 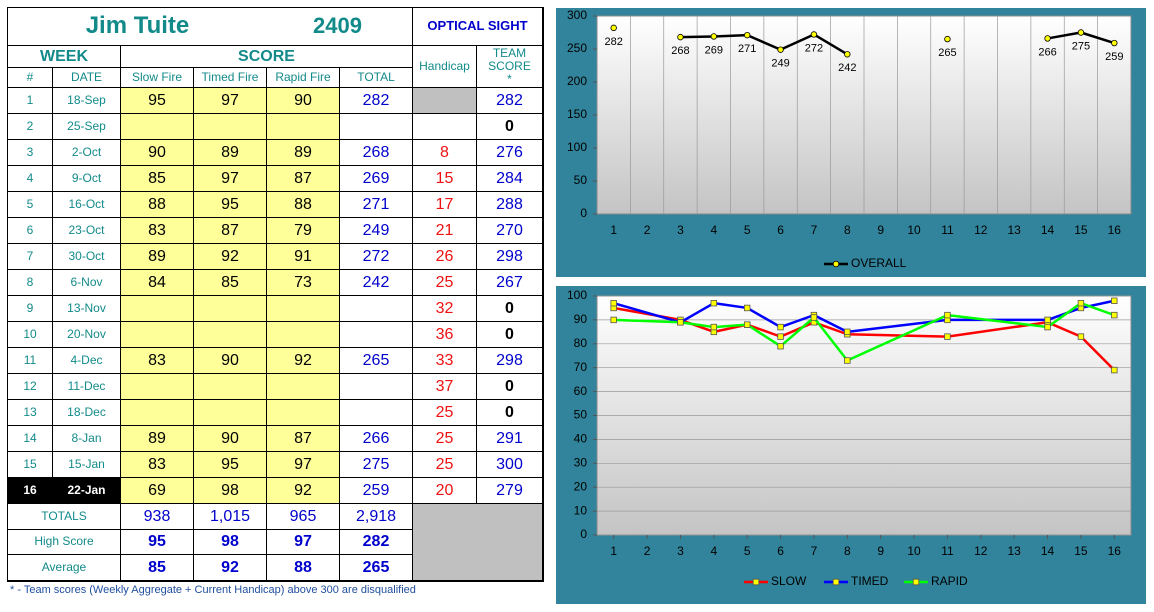 What do you see at coordinates (510, 231) in the screenshot?
I see `team-score: 270` at bounding box center [510, 231].